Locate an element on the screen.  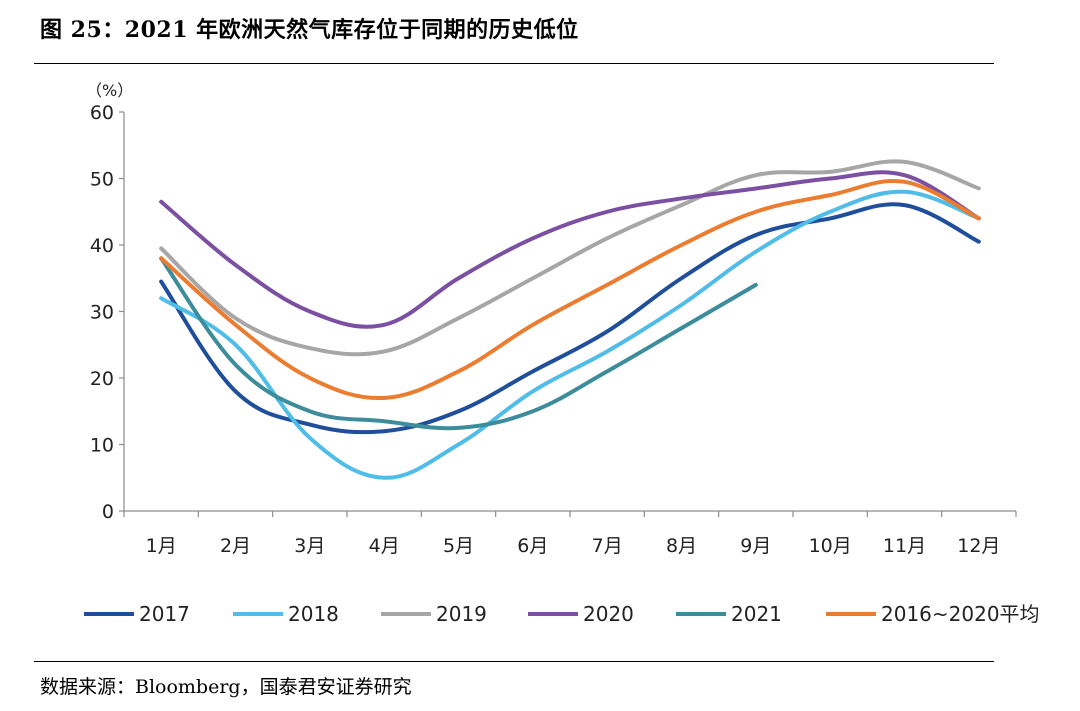
x-tick-label: 11月 is located at coordinates (904, 546).